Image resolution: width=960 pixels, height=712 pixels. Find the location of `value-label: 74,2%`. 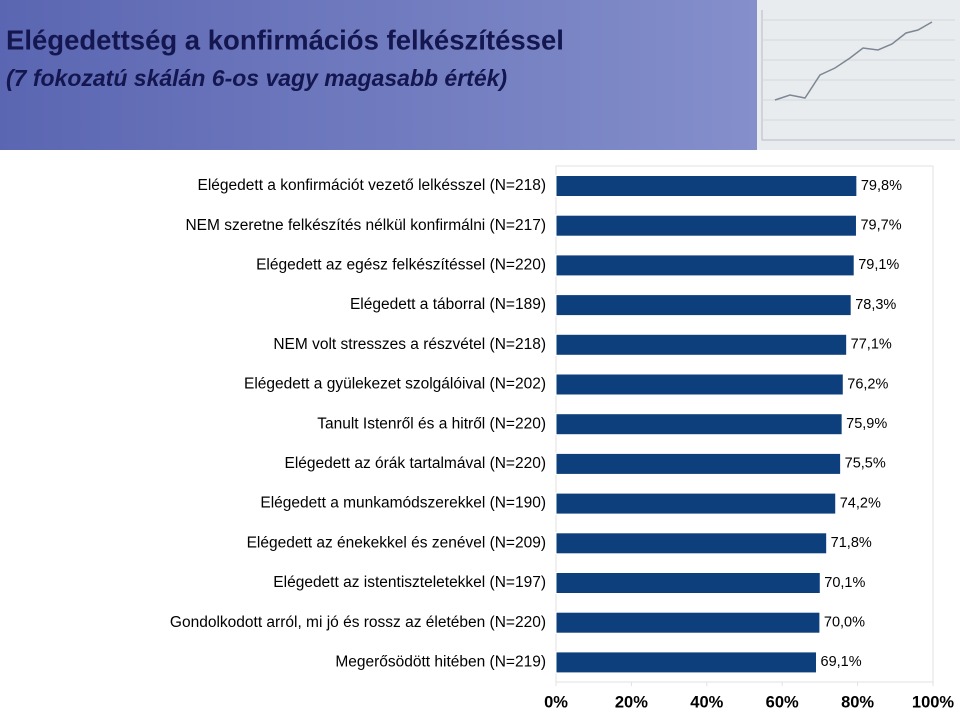

value-label: 74,2% is located at coordinates (860, 503).